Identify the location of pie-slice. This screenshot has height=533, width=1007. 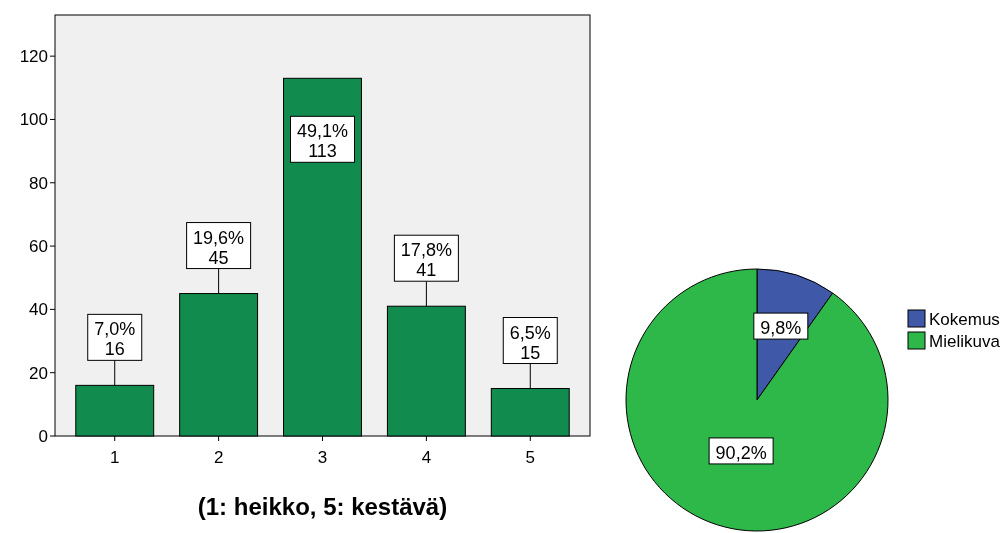
(757, 400).